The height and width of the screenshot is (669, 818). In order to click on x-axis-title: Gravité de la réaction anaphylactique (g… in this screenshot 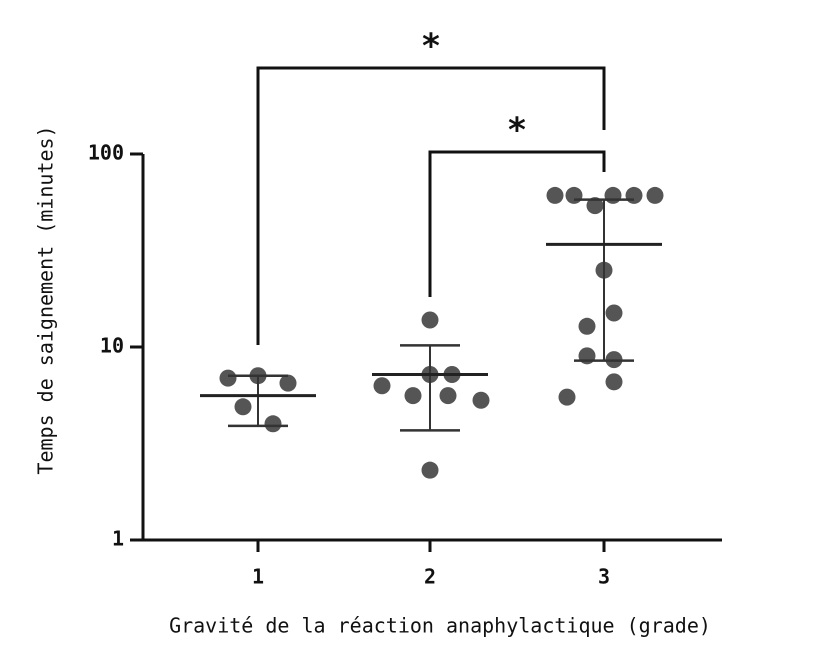, I will do `click(440, 626)`.